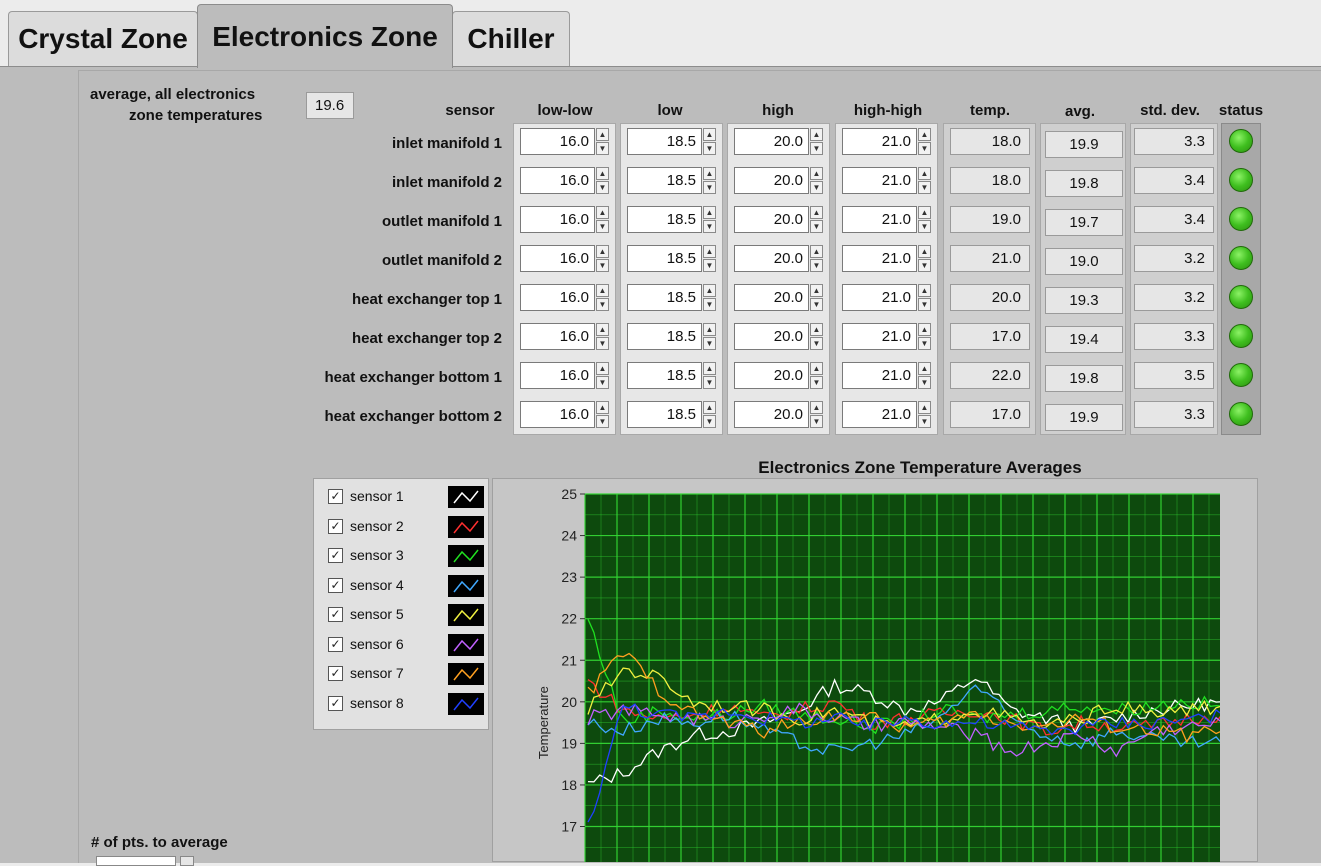  I want to click on tab-crystal-zone: Crystal Zone, so click(103, 38).